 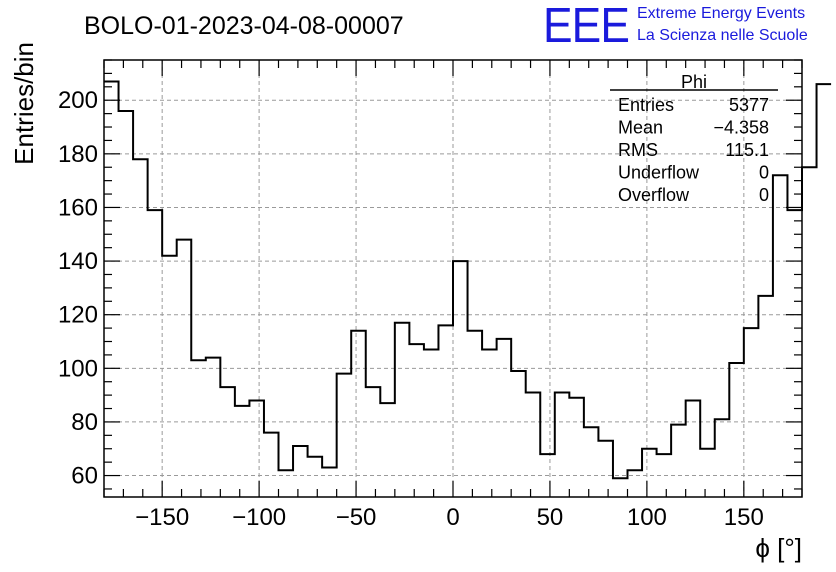 What do you see at coordinates (78, 100) in the screenshot?
I see `y-tick-label: 200` at bounding box center [78, 100].